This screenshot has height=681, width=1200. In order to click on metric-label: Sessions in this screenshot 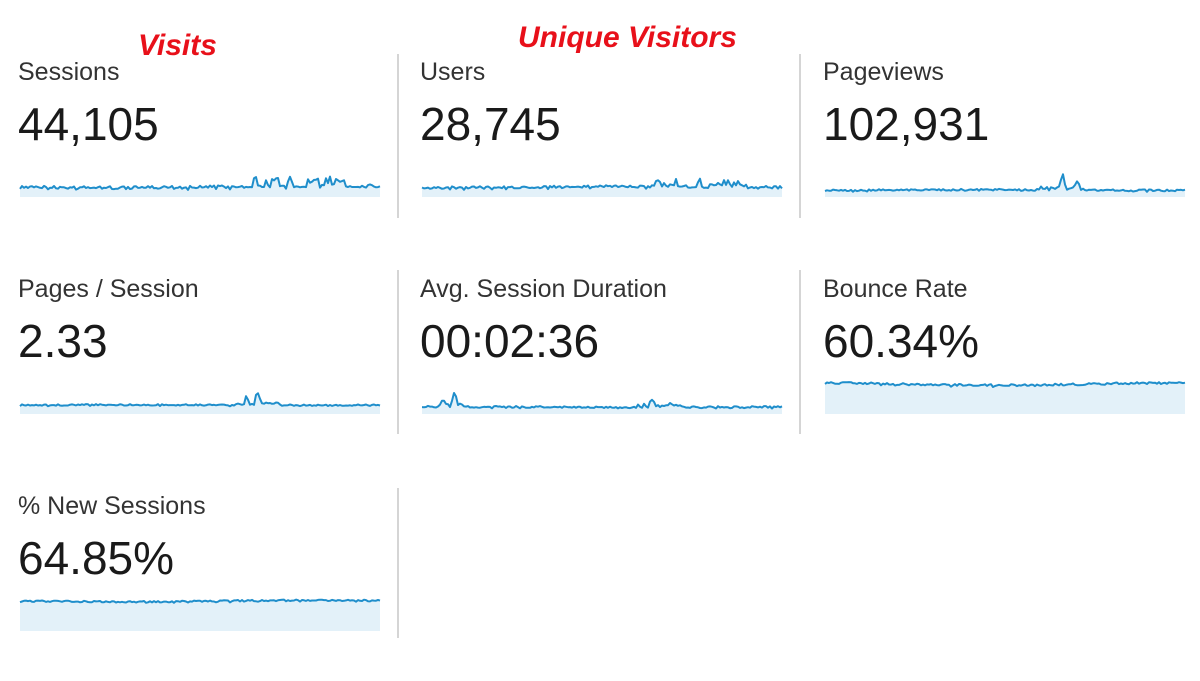, I will do `click(69, 72)`.